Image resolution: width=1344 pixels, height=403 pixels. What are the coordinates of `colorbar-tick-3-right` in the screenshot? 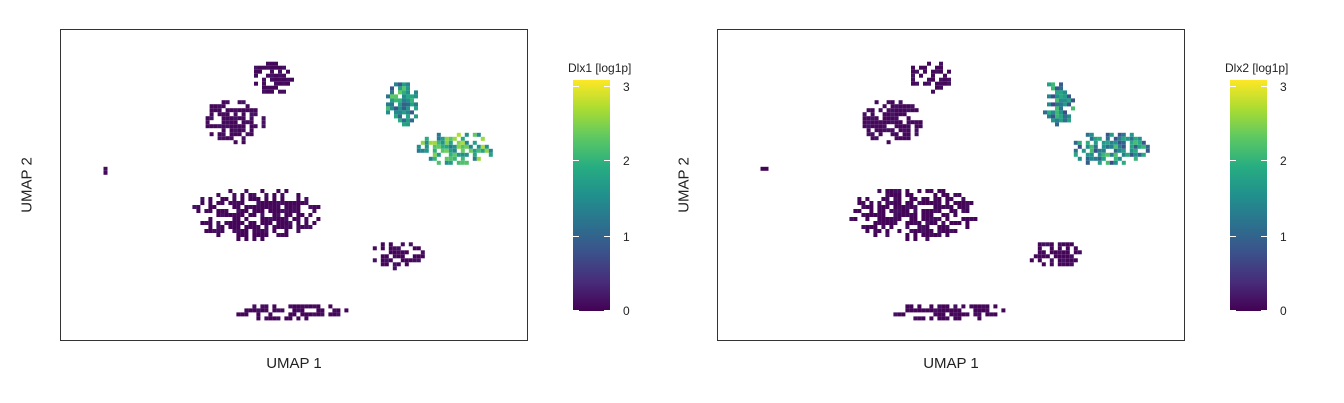 It's located at (1264, 86).